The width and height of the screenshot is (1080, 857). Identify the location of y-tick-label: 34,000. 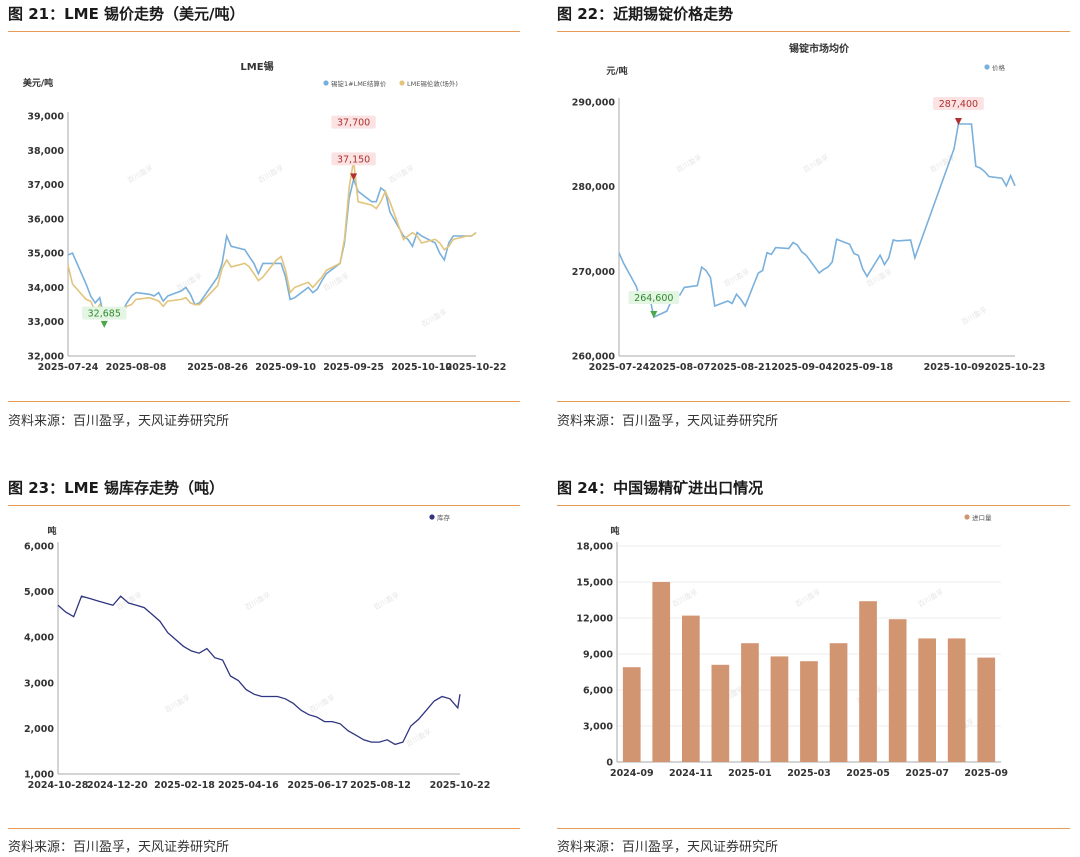
(45, 288).